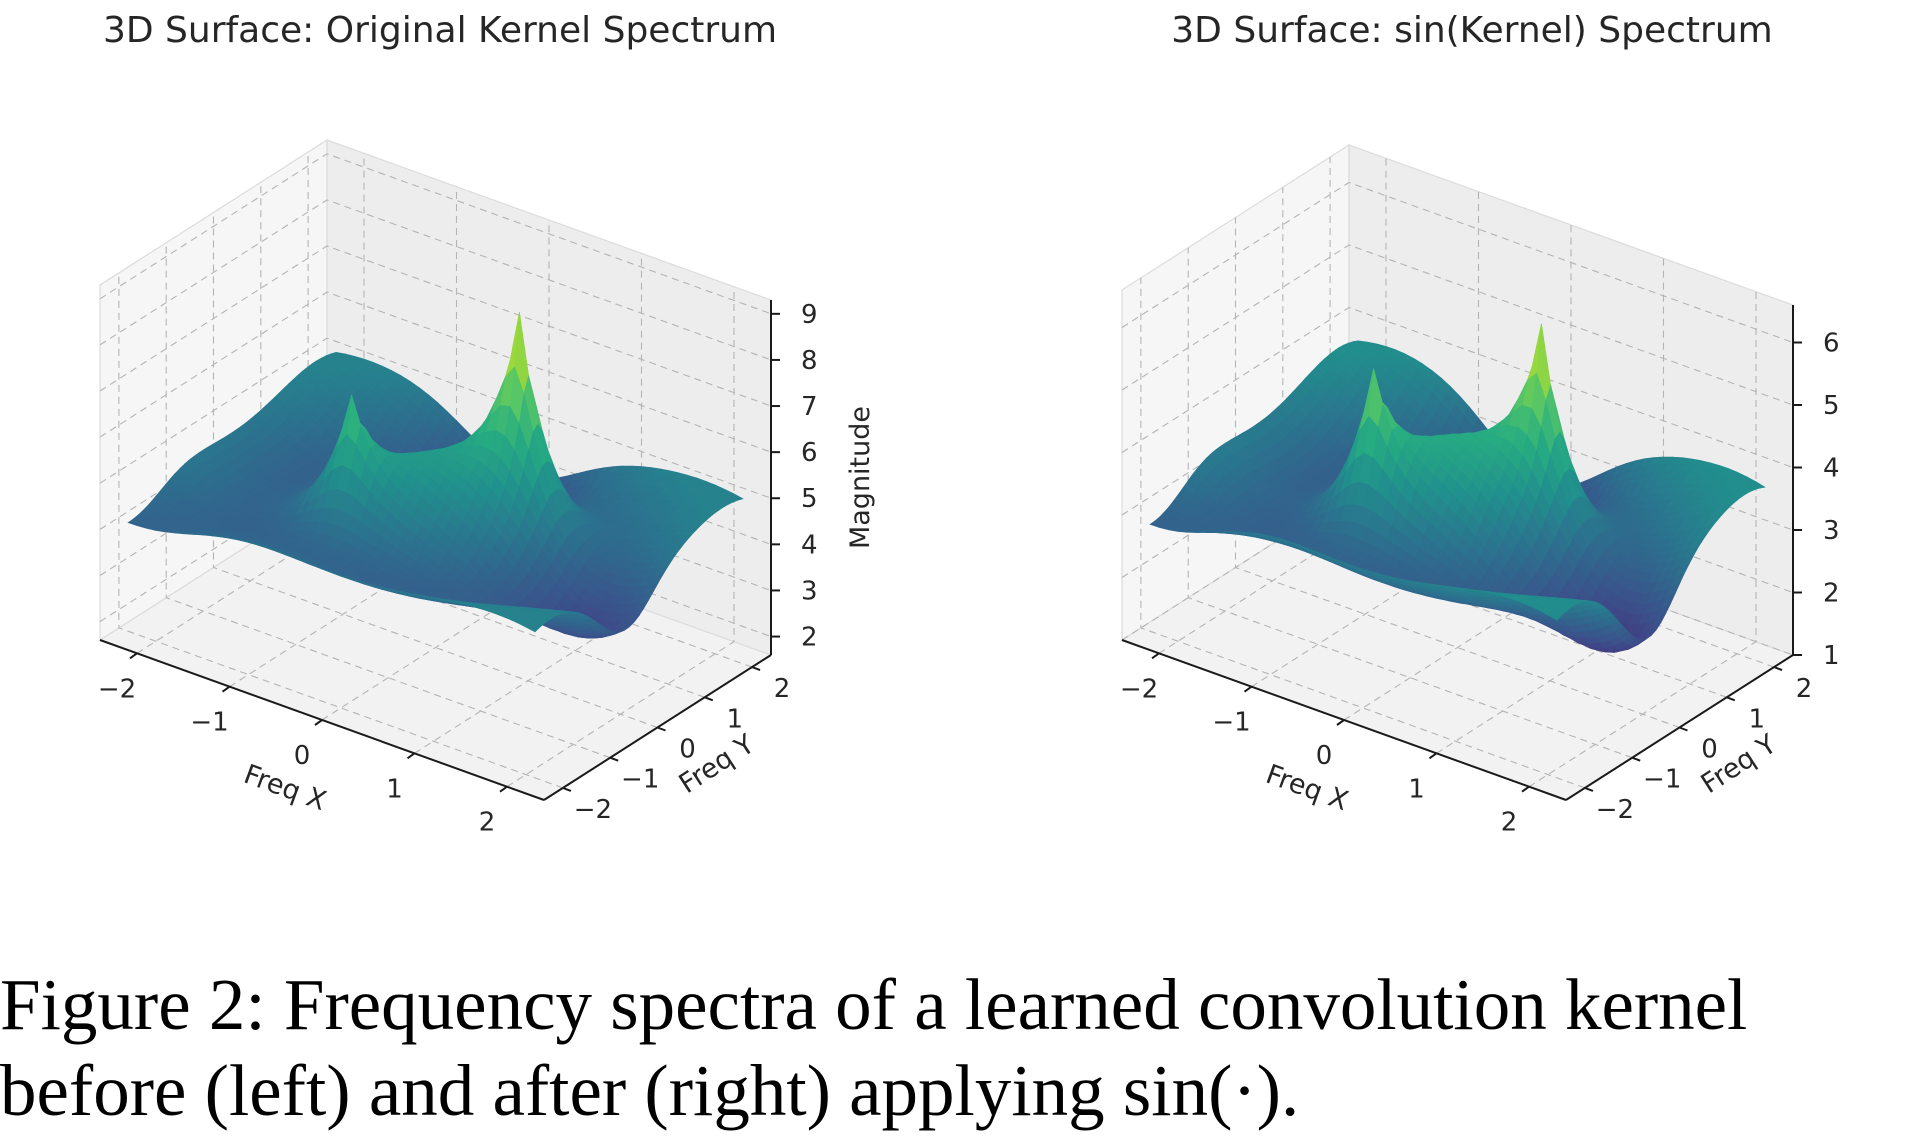  What do you see at coordinates (809, 315) in the screenshot?
I see `z-tick-label: 9` at bounding box center [809, 315].